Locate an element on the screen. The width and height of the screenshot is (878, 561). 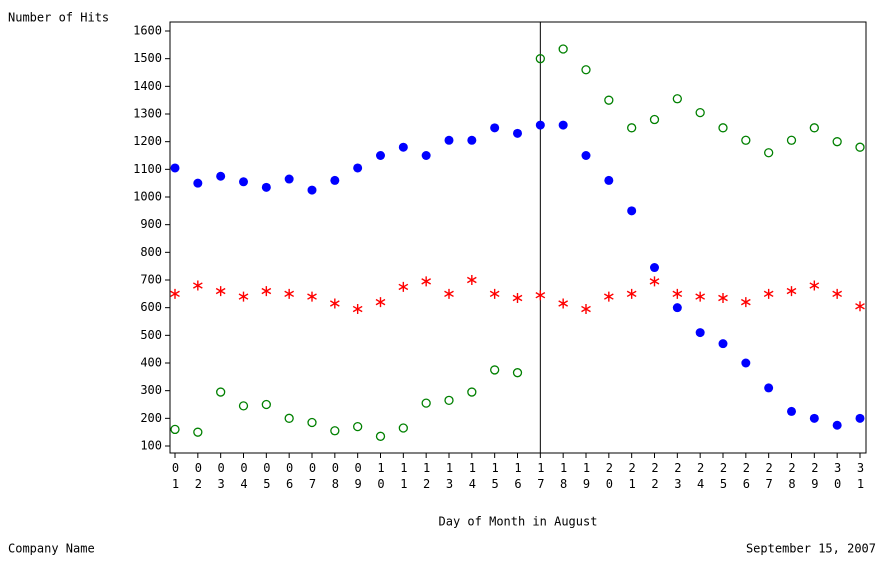
y-tick-label: 500 is located at coordinates (151, 335).